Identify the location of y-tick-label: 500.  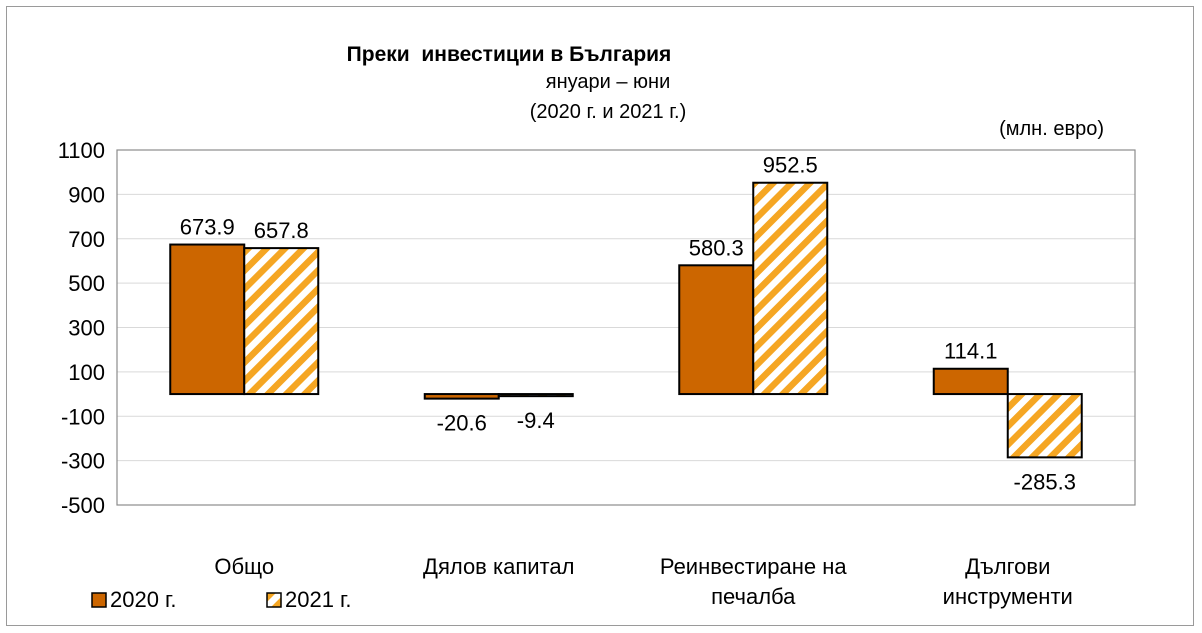
(86, 283).